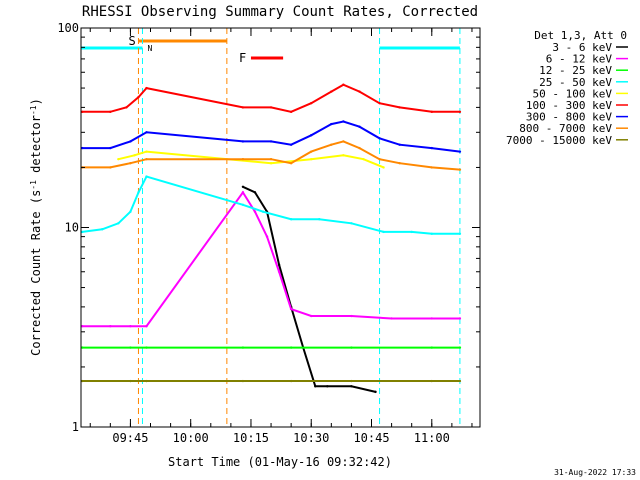 Image resolution: width=640 pixels, height=480 pixels. I want to click on legend-entry-2: 12 - 25 keV, so click(575, 70).